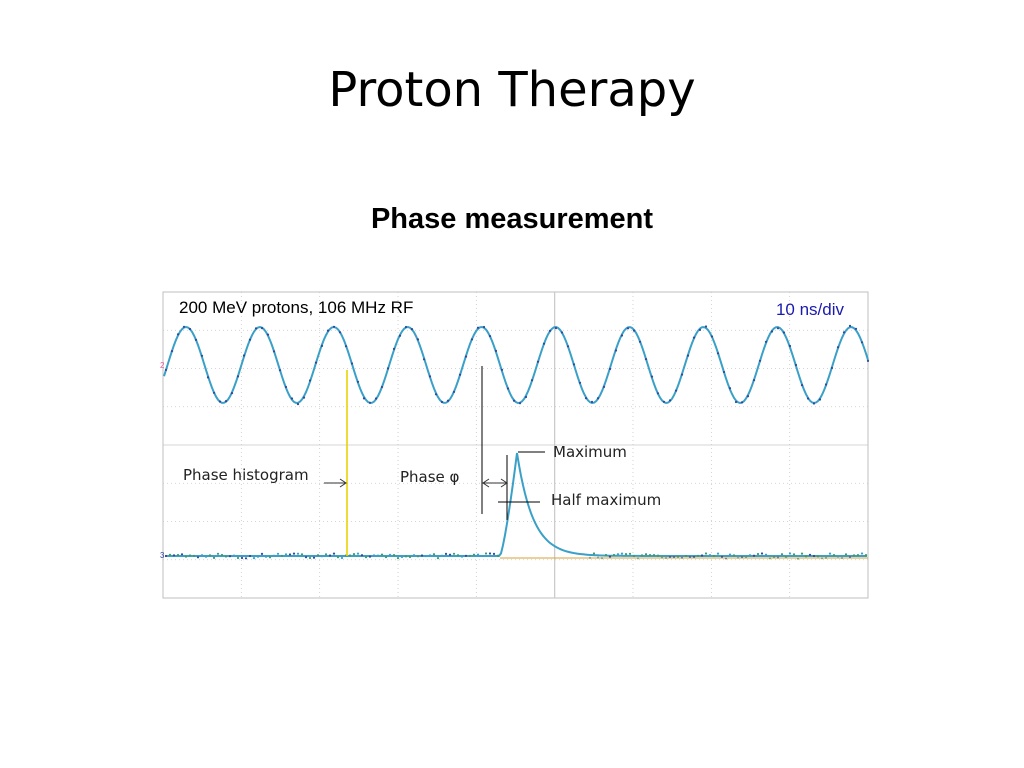  I want to click on timebase-label: 10 ns/div, so click(809, 309).